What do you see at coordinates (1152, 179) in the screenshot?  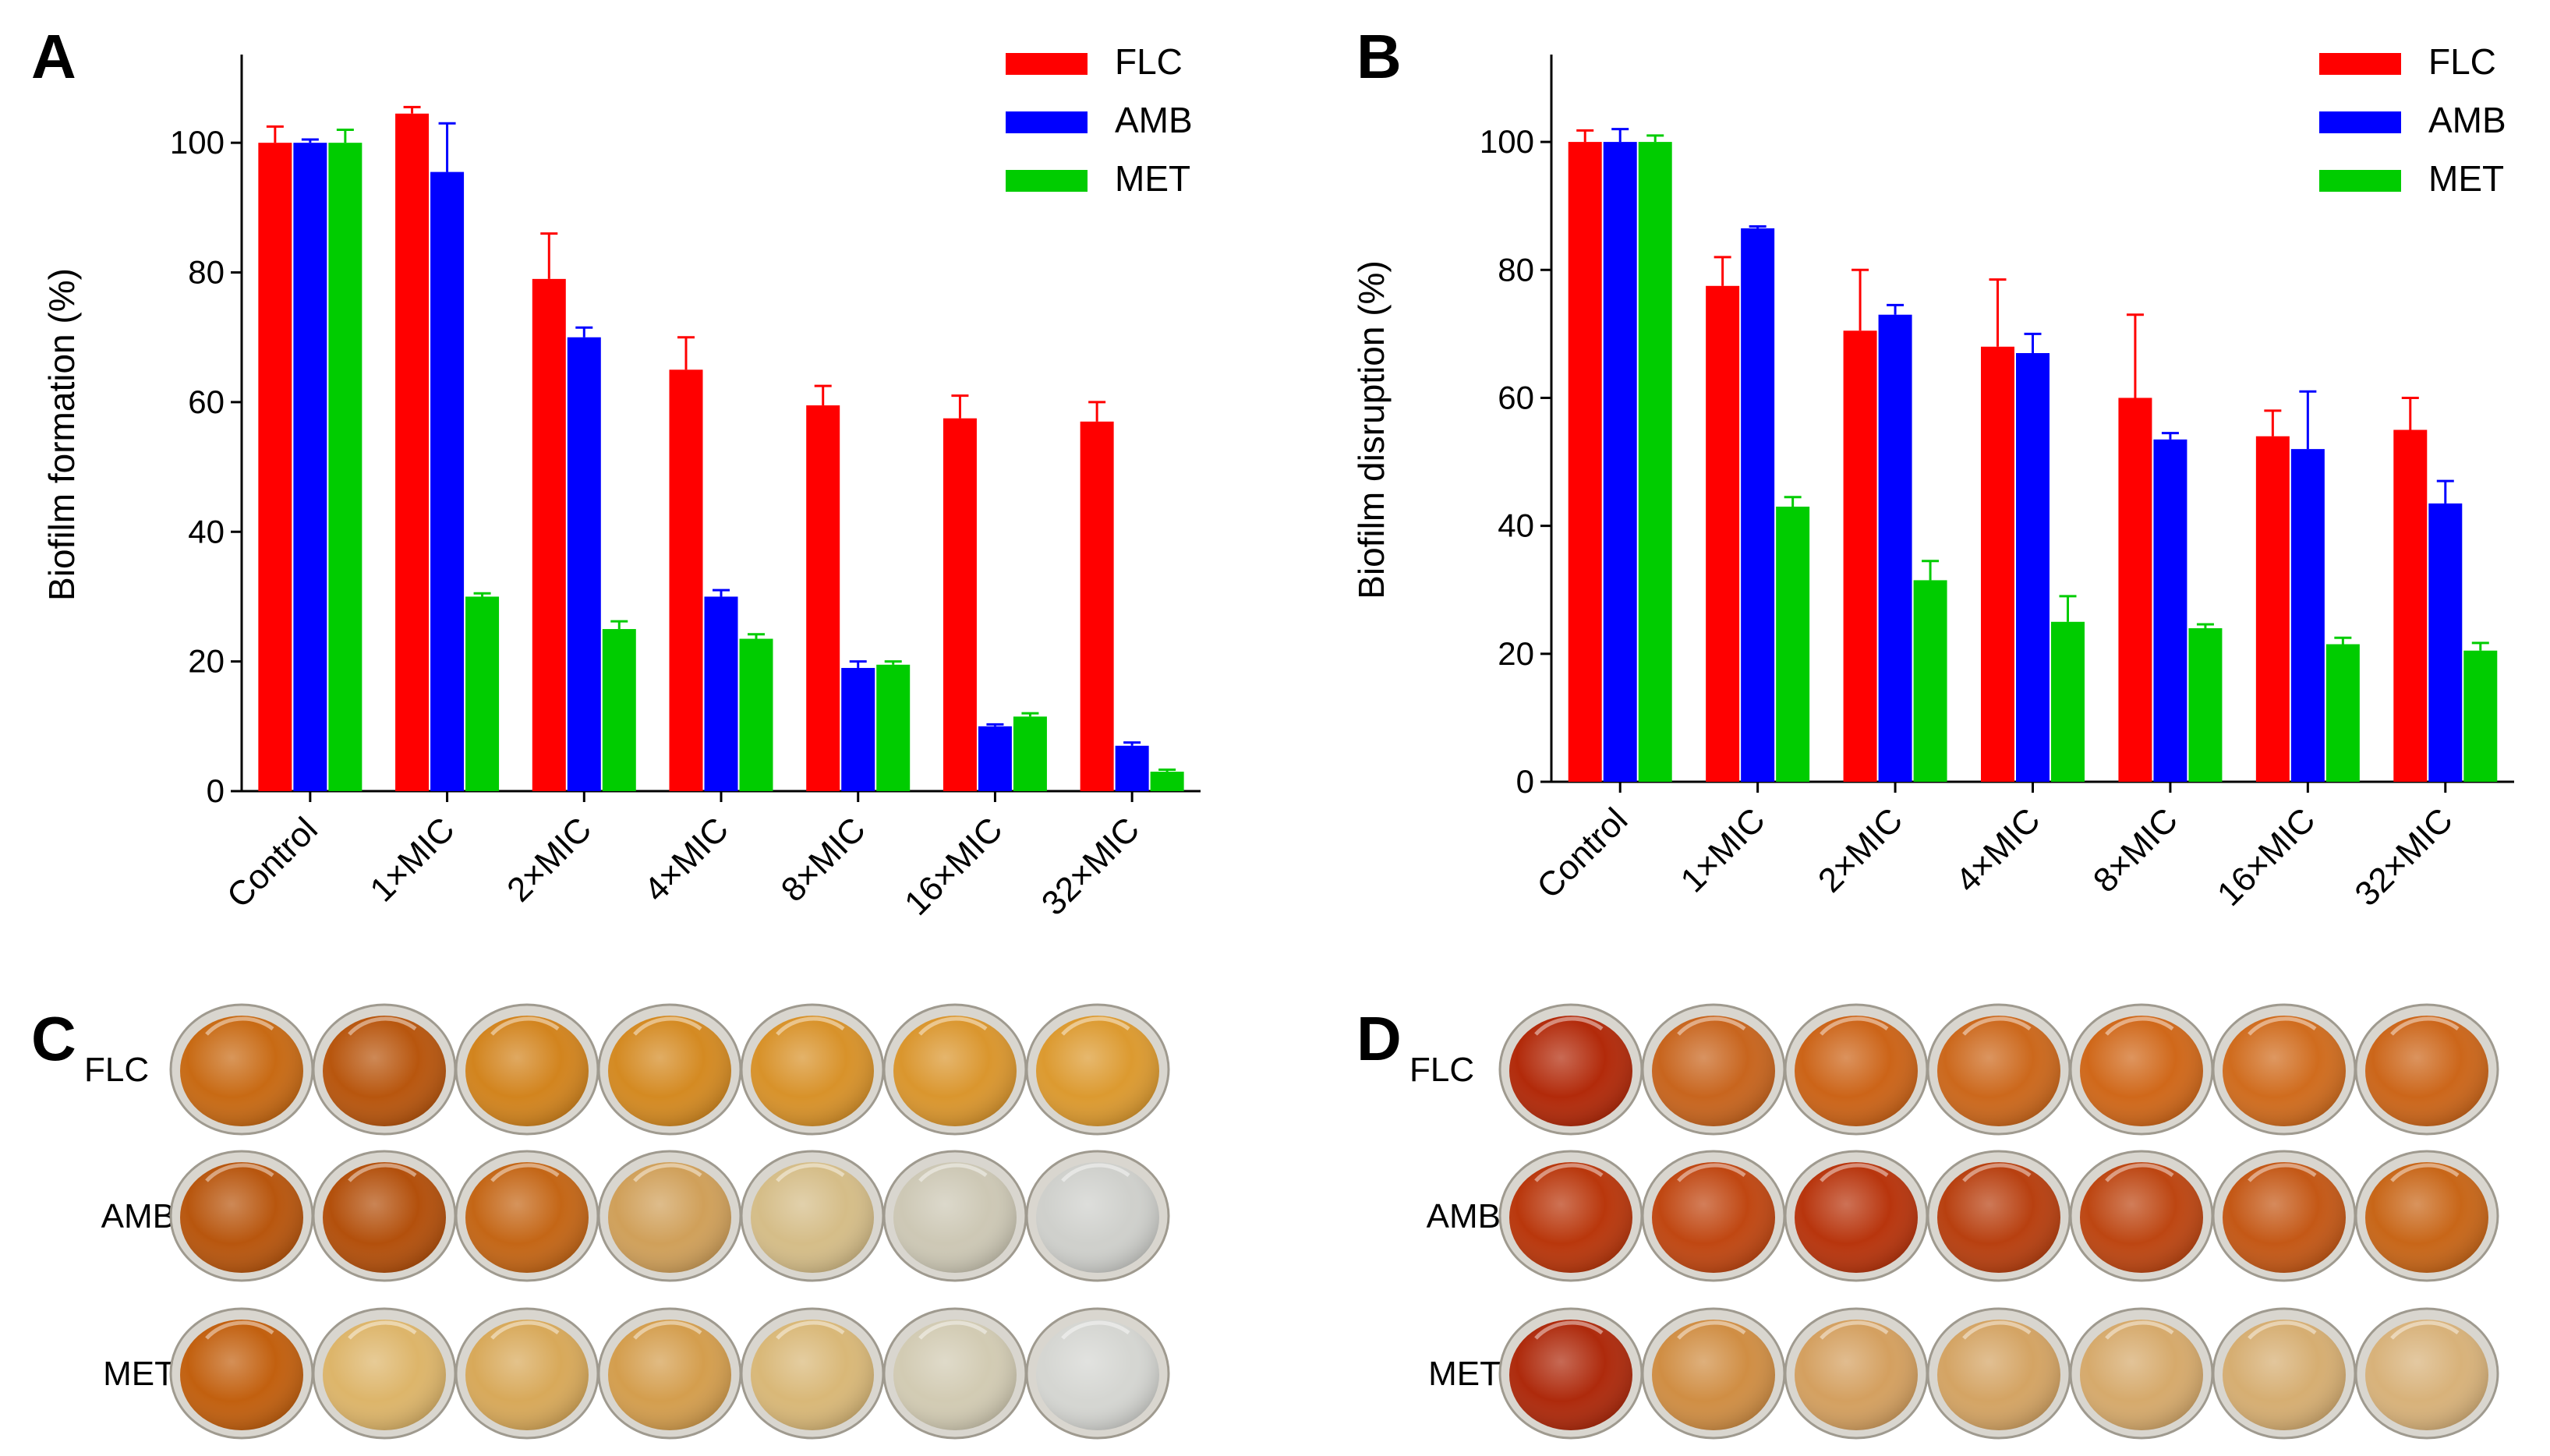 I see `legend-label-met: MET` at bounding box center [1152, 179].